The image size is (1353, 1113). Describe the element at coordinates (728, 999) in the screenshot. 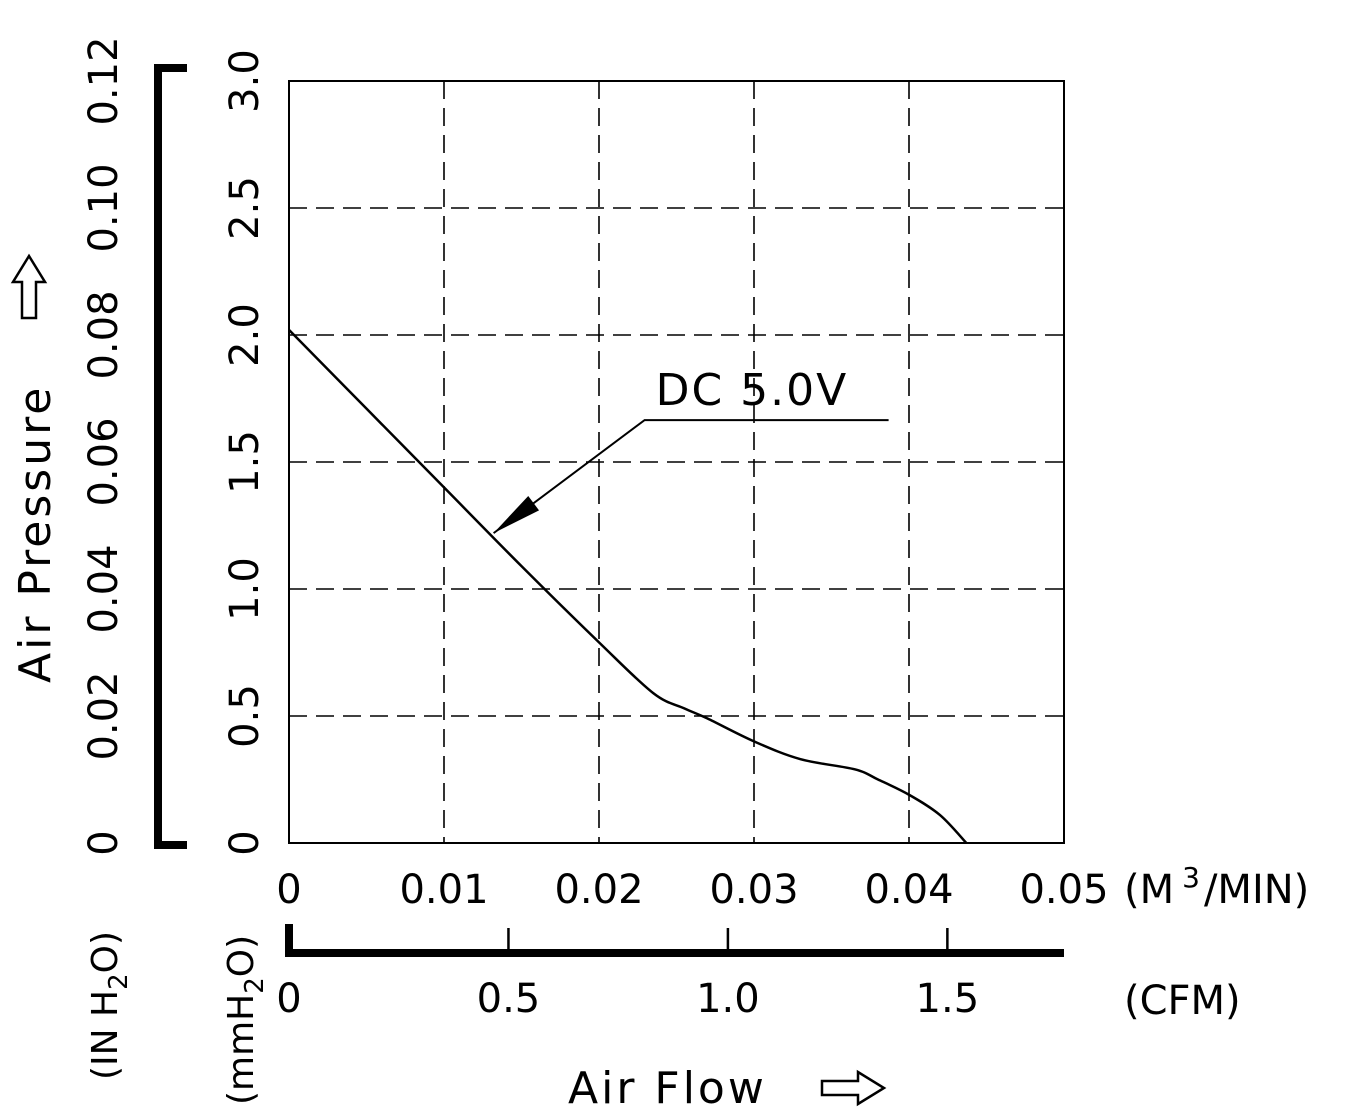

I see `cfm-tick-label: 1.0` at that location.